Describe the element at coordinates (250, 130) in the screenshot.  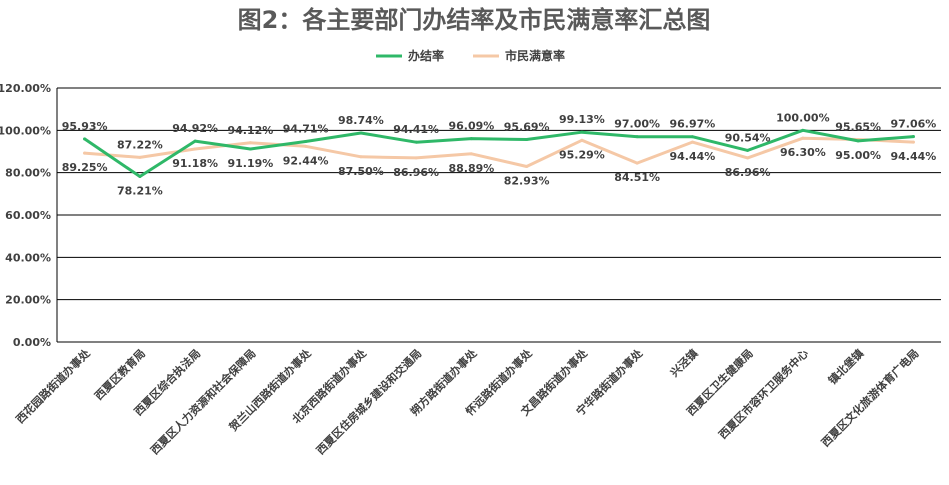
I see `data-label: 94.12%` at that location.